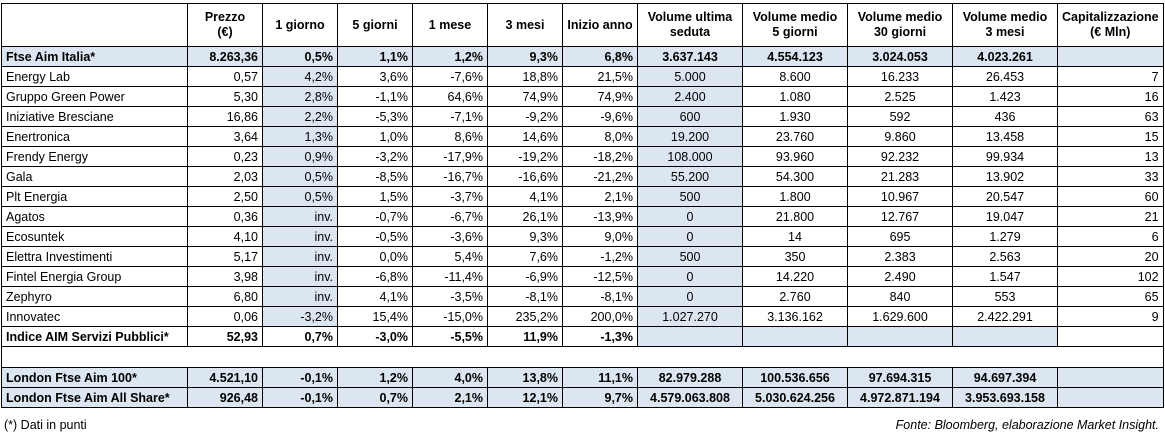 The image size is (1165, 437). Describe the element at coordinates (225, 17) in the screenshot. I see `header-line: Prezzo` at that location.